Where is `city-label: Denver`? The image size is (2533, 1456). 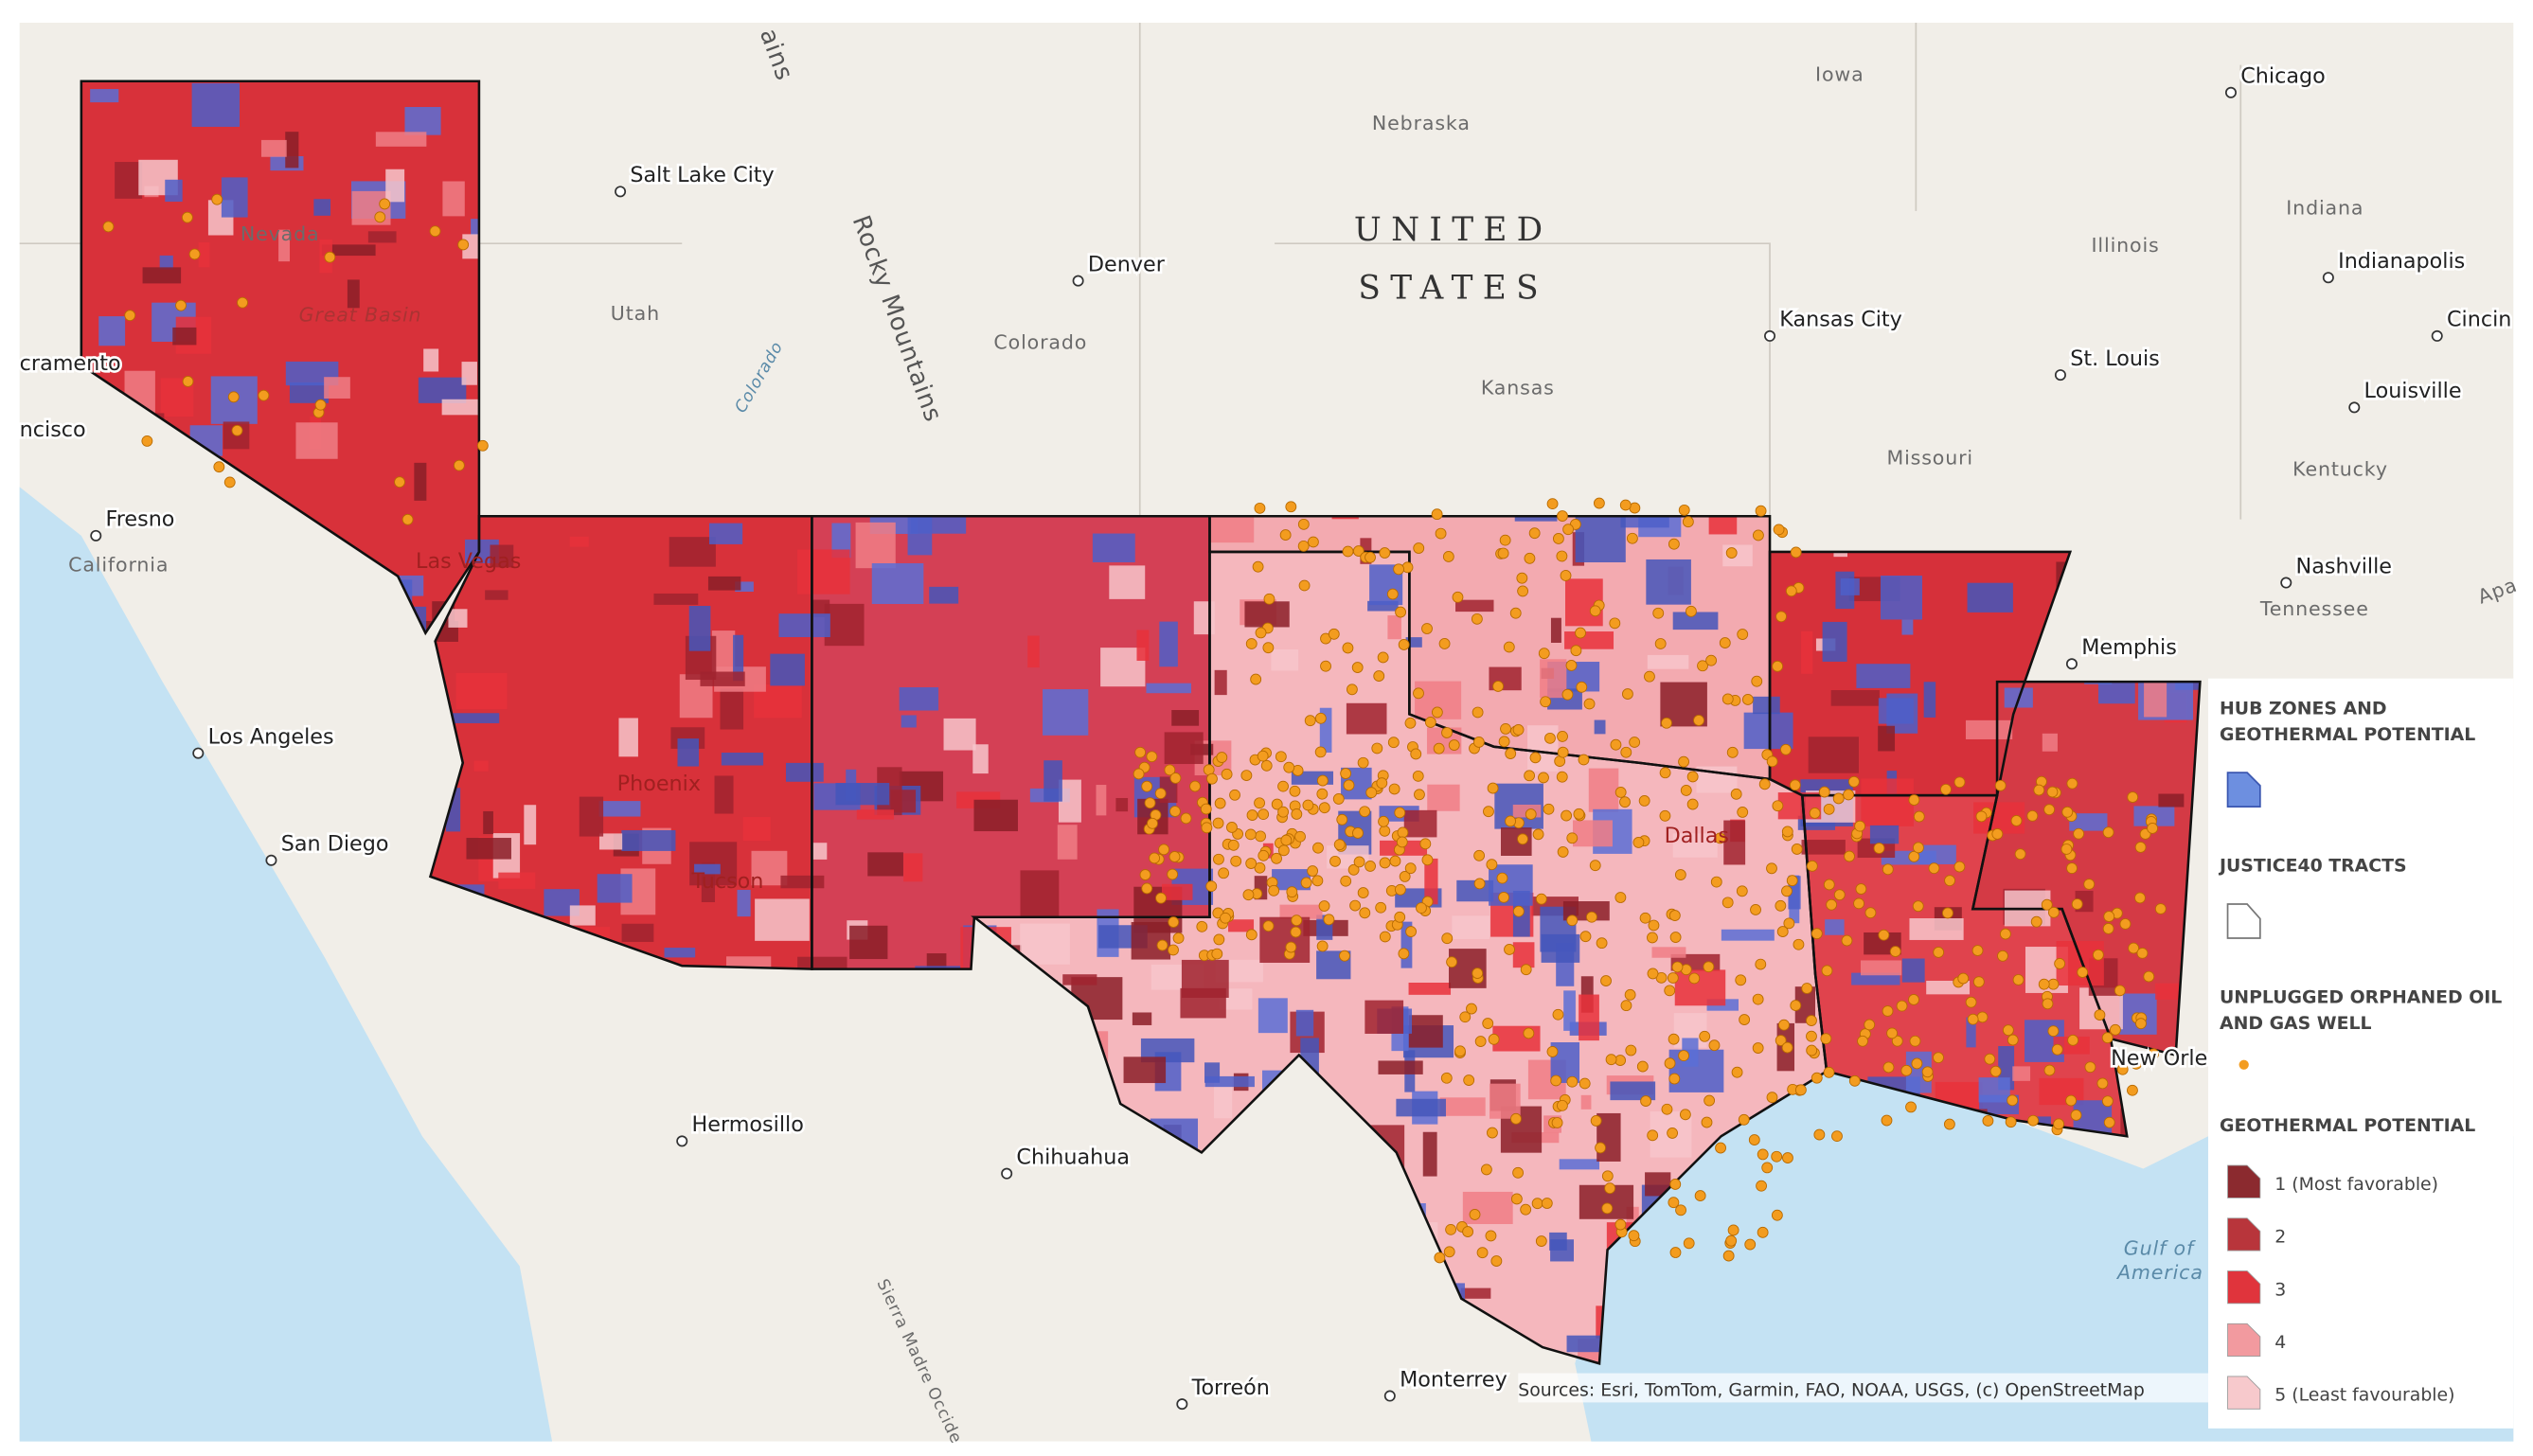
city-label: Denver is located at coordinates (1127, 264).